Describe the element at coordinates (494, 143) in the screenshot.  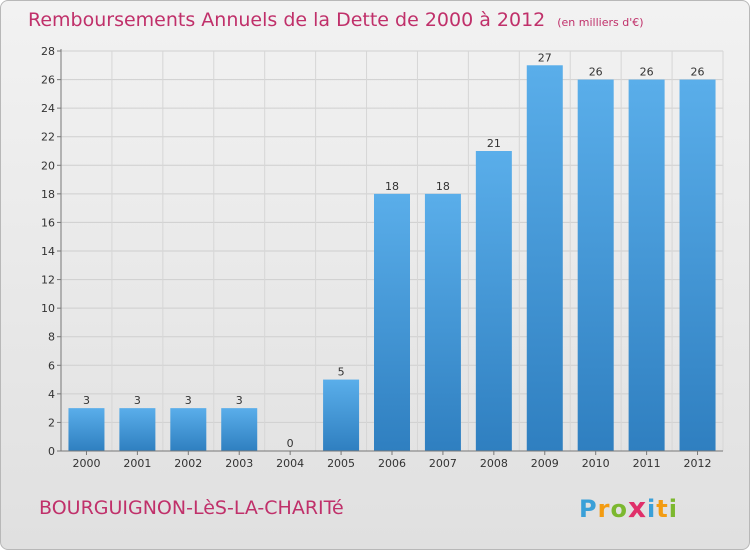
I see `data-label: 21` at that location.